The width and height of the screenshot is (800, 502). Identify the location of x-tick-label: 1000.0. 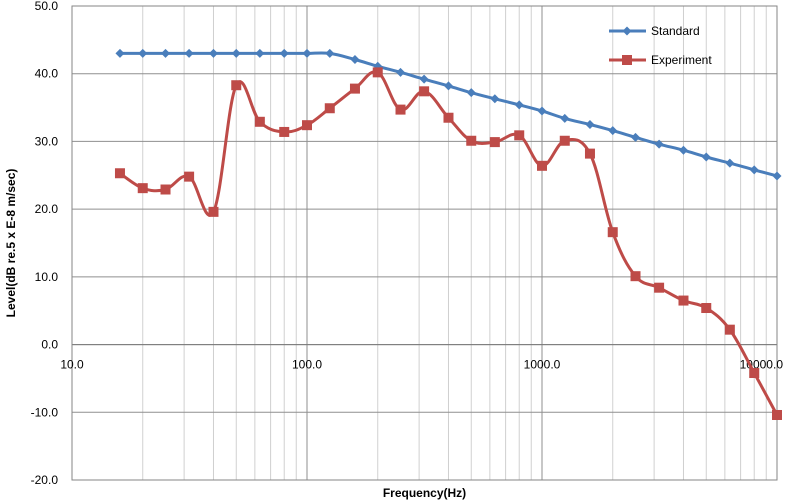
(542, 365).